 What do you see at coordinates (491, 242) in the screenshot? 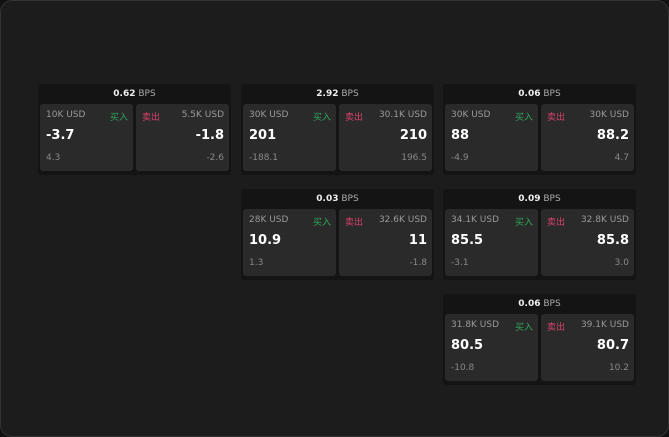
I see `buy-panel: 34.1K USD 买入 85.5 -3.1` at bounding box center [491, 242].